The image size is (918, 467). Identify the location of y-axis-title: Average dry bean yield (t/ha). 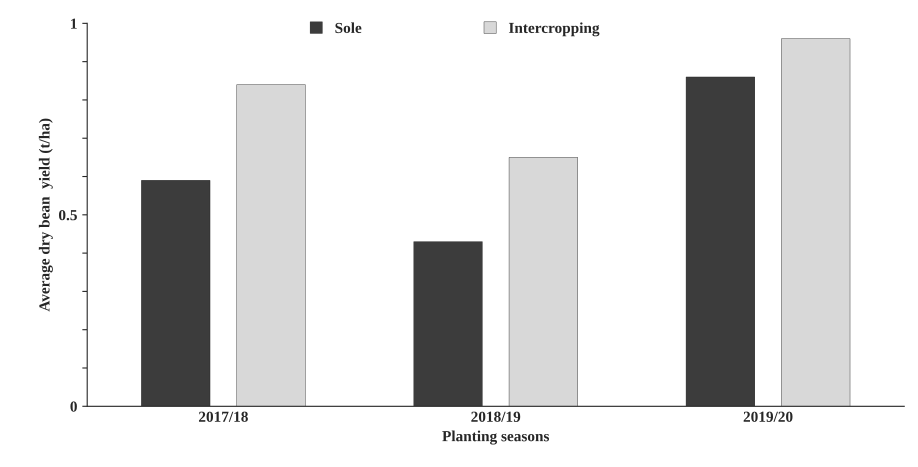
(45, 215).